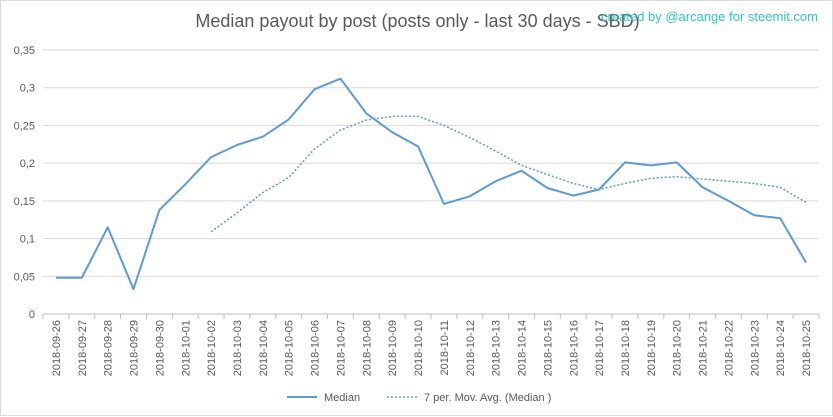 The width and height of the screenshot is (833, 417). What do you see at coordinates (32, 315) in the screenshot?
I see `y-tick-label: 0` at bounding box center [32, 315].